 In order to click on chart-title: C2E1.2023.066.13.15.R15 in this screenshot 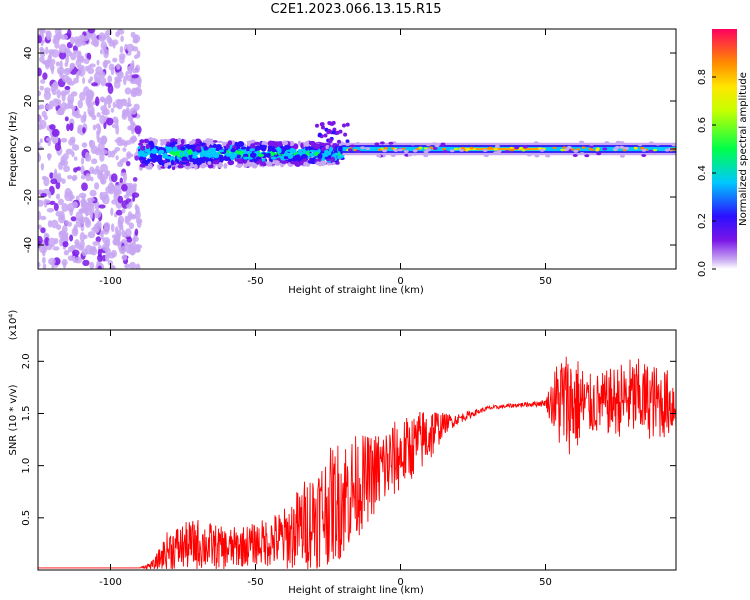, I will do `click(355, 9)`.